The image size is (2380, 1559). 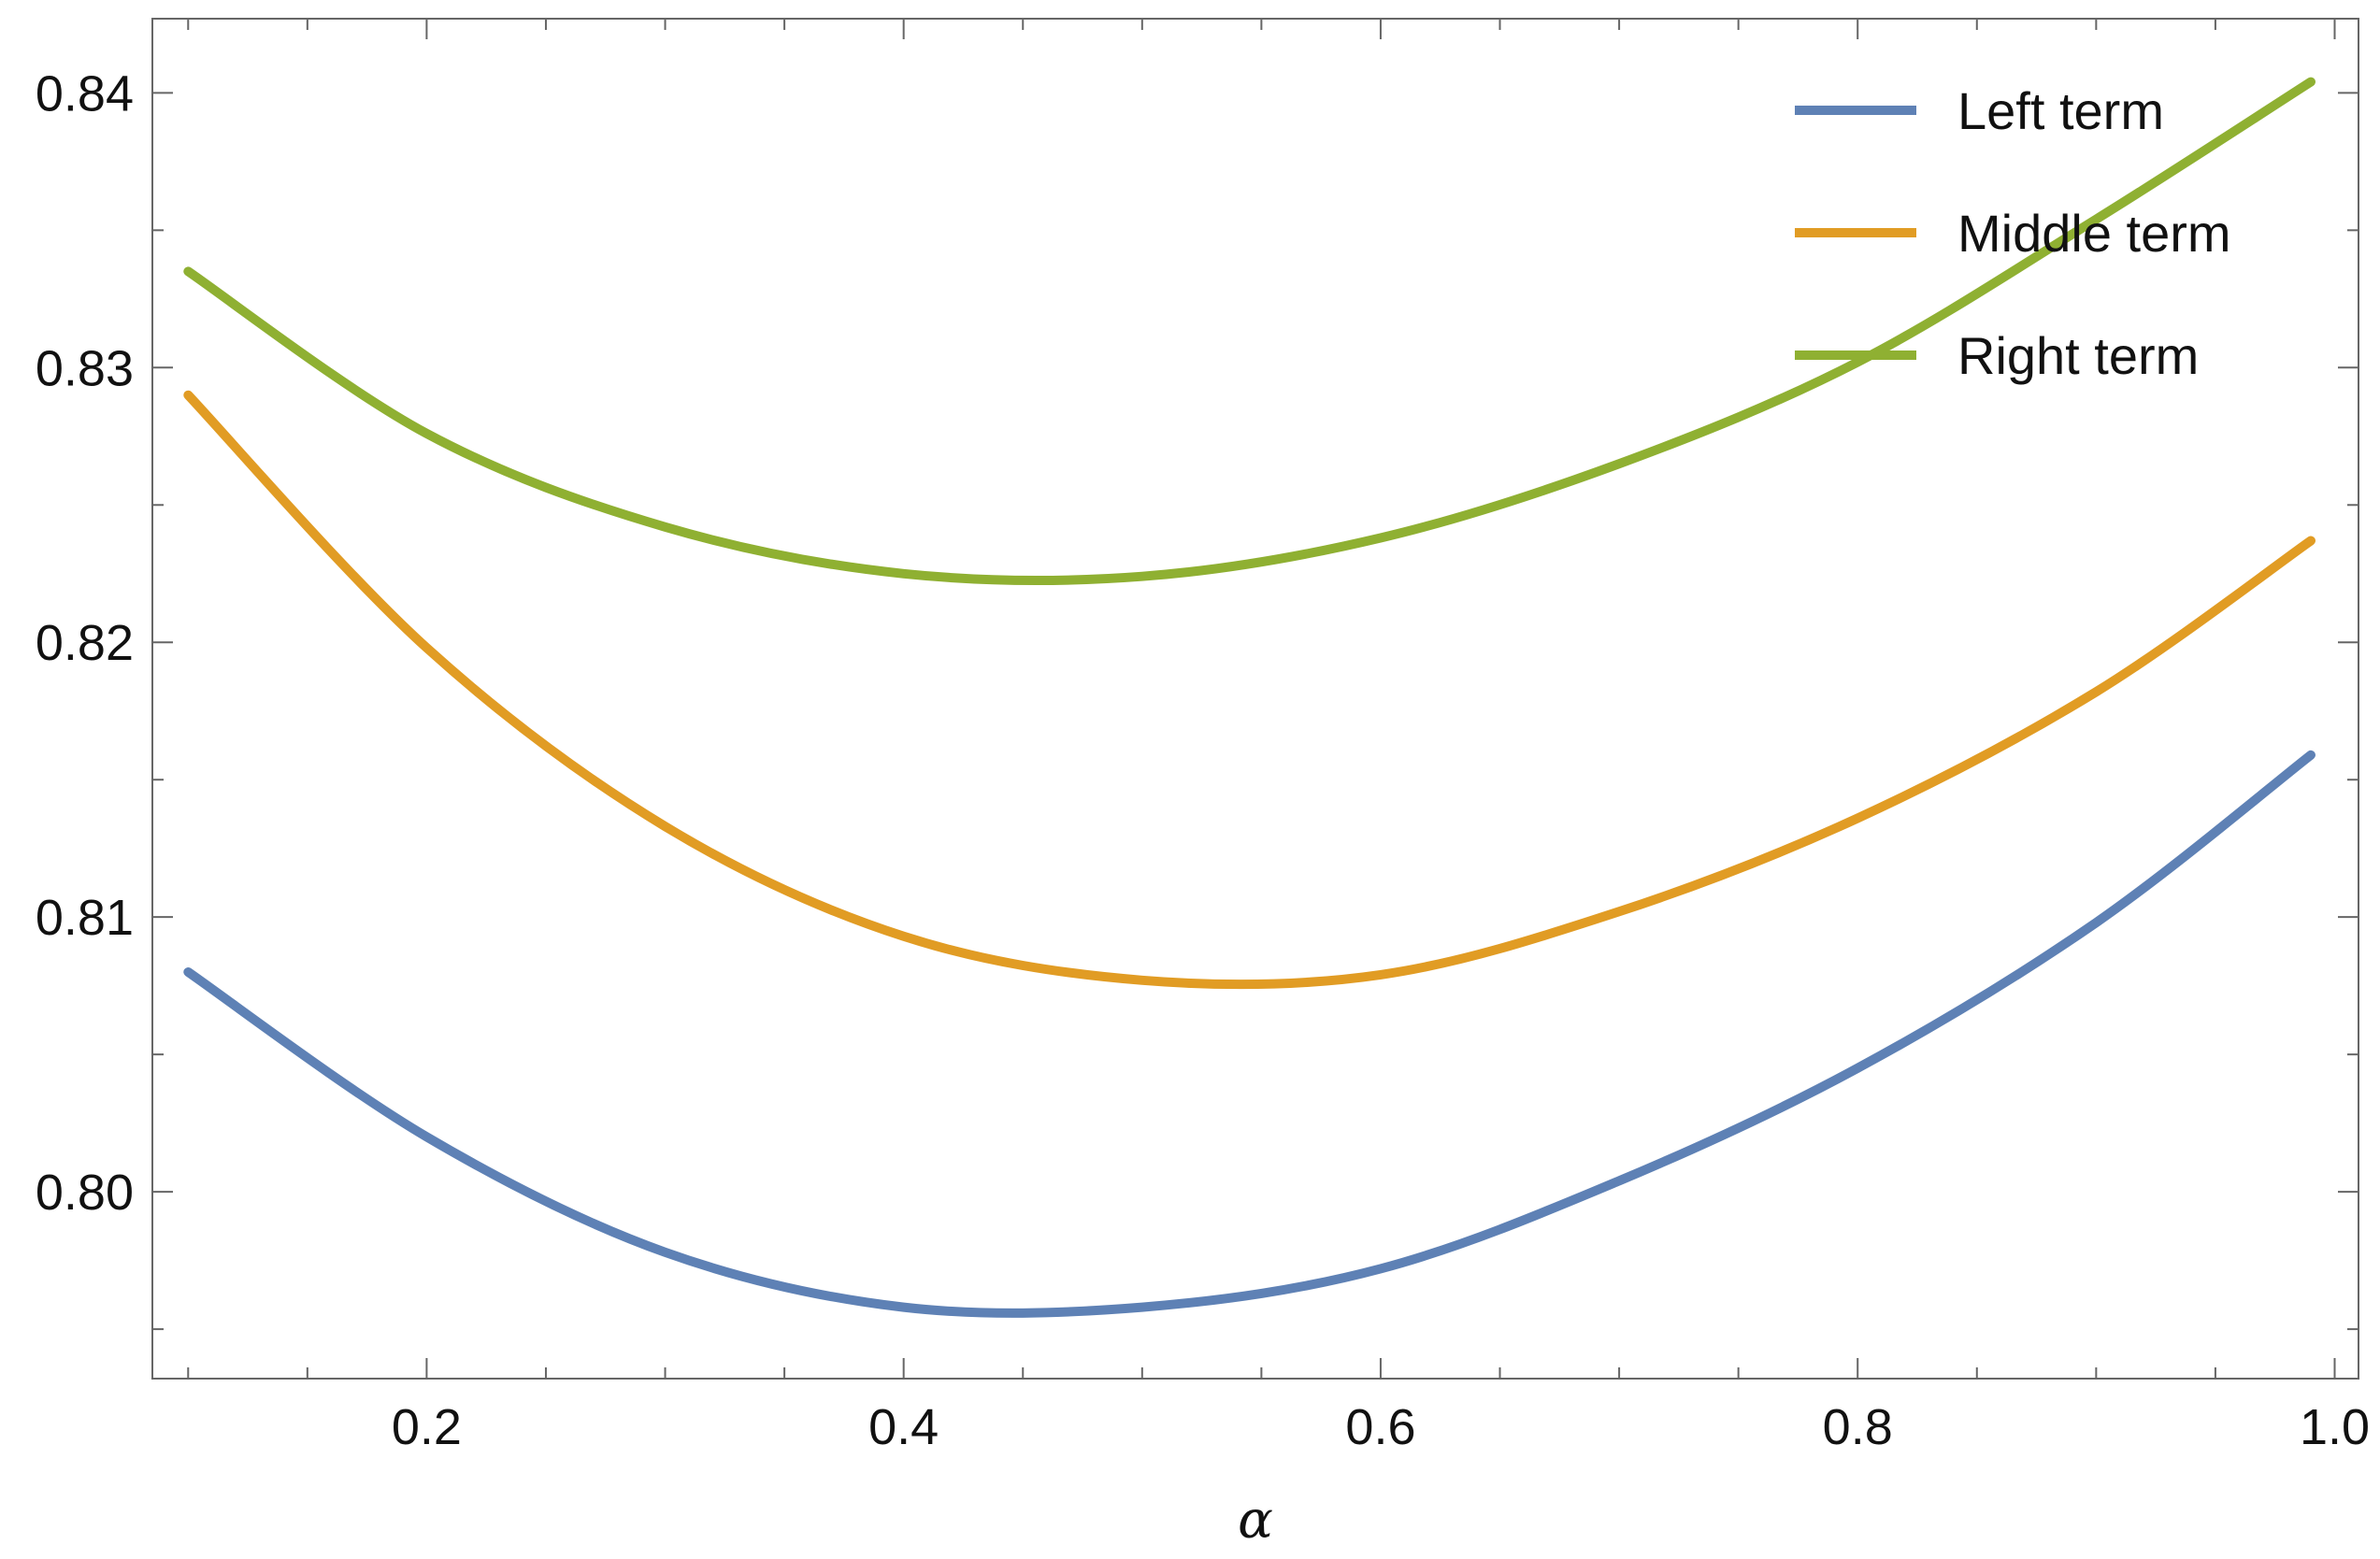 I want to click on x-tick-label: 0.2, so click(x=427, y=1427).